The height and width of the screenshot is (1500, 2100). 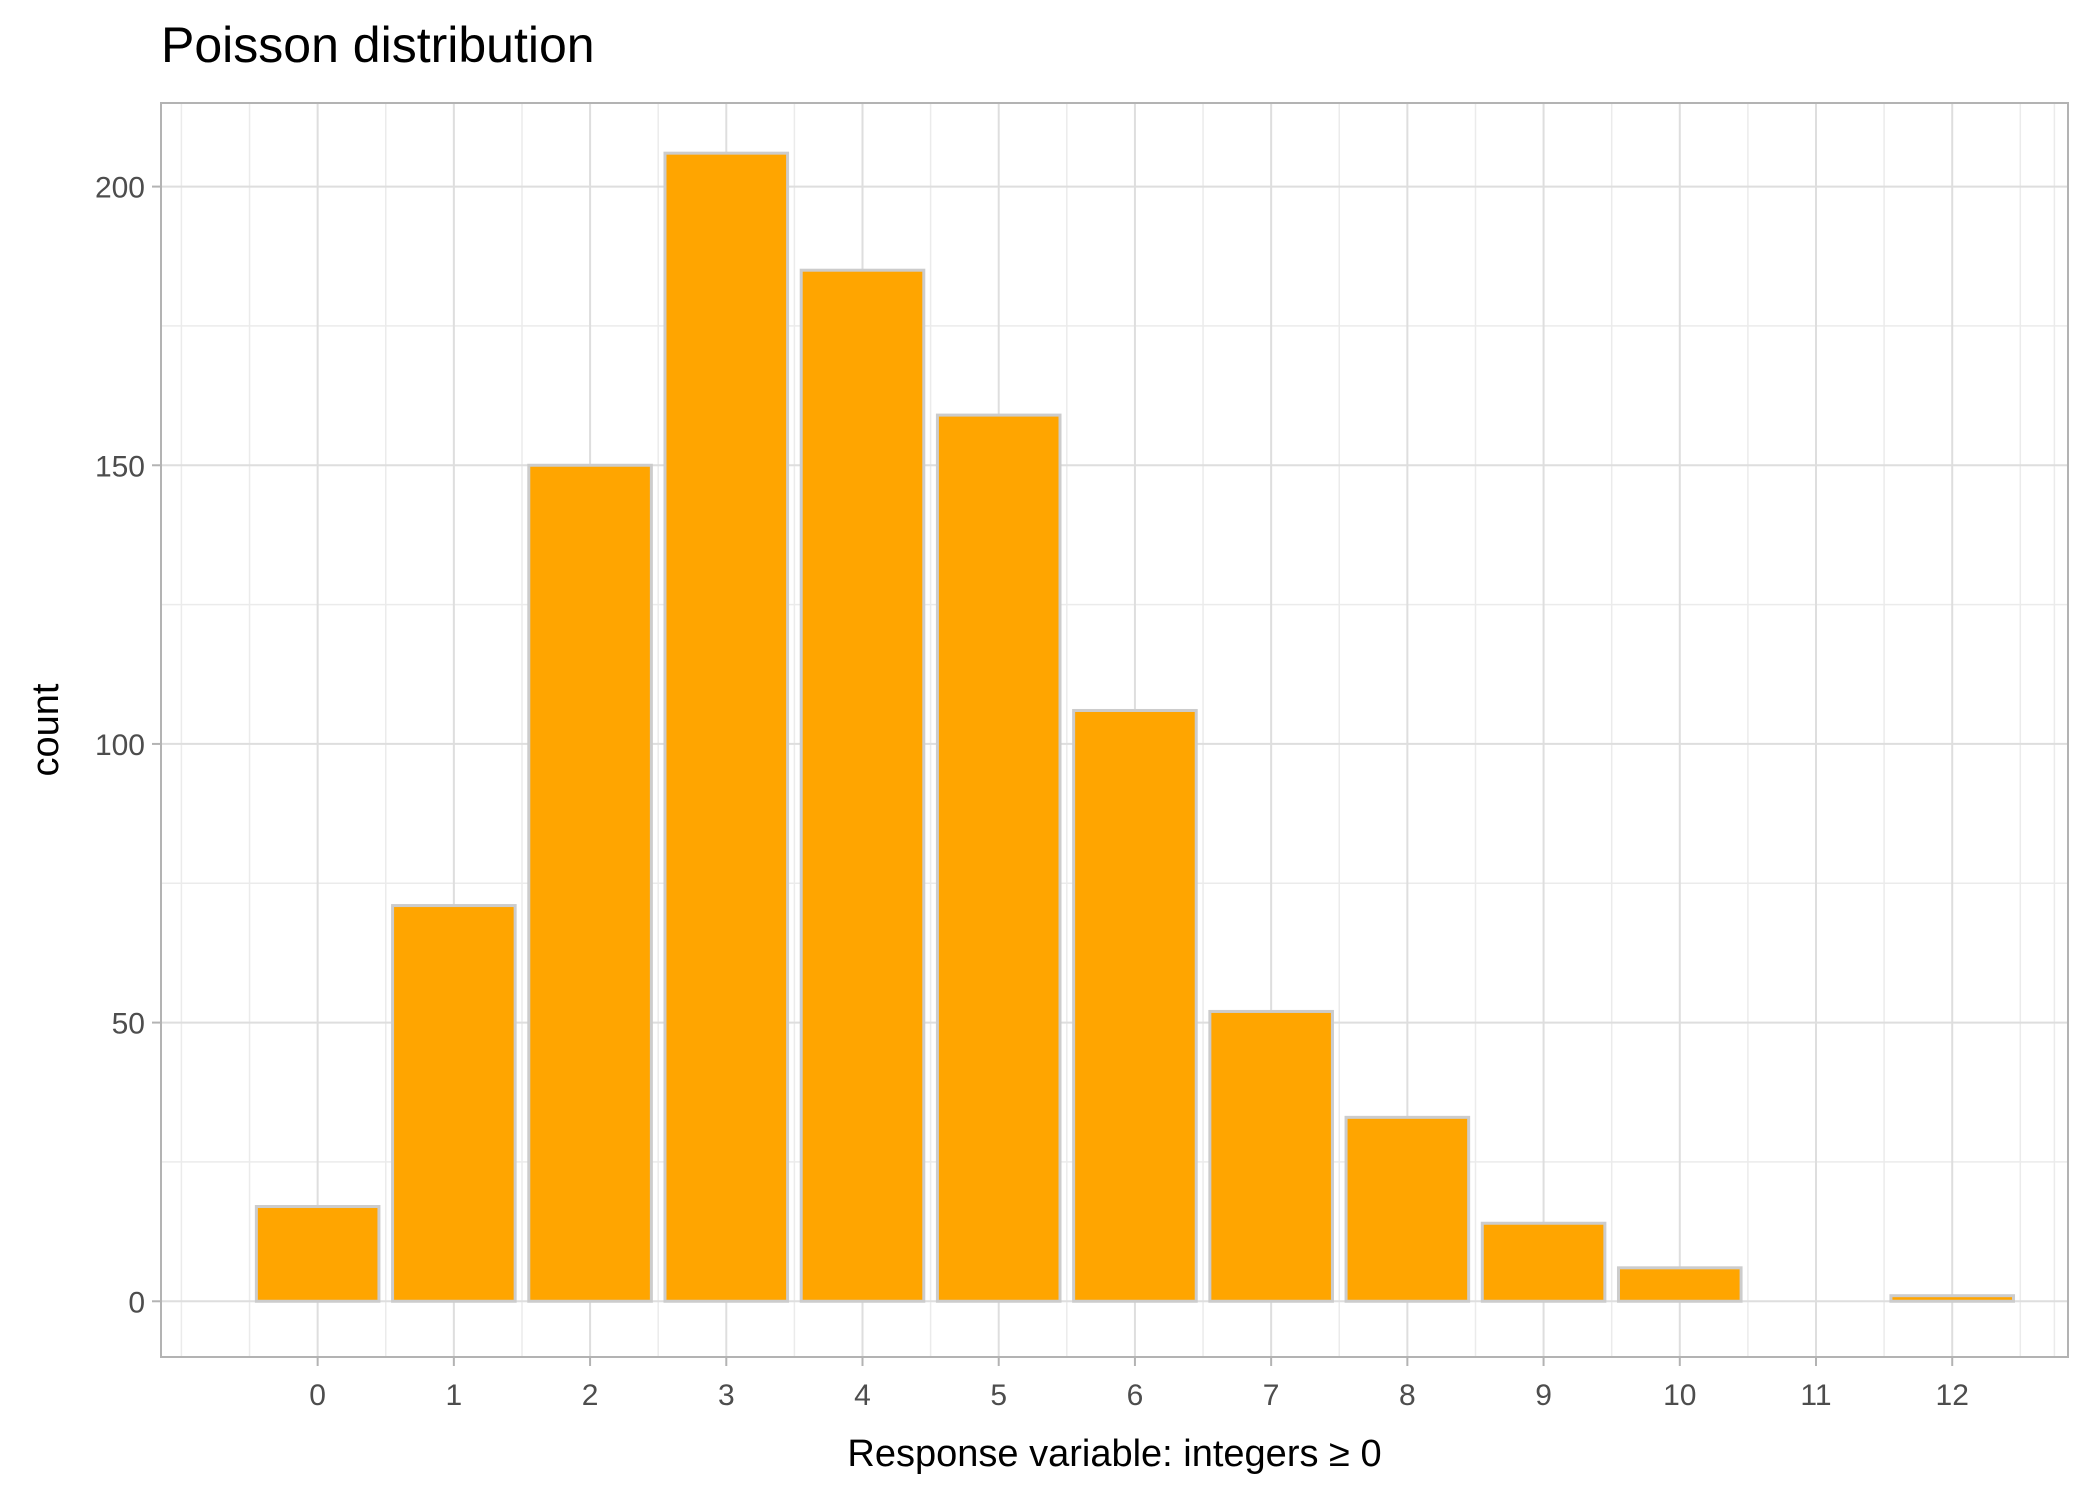 I want to click on x-tick-label: 11, so click(x=1815, y=1395).